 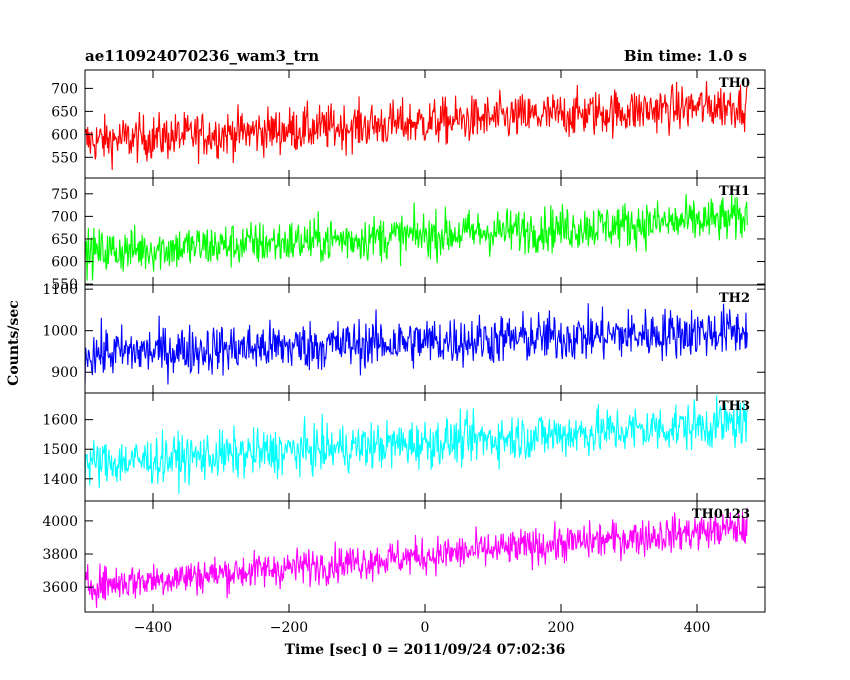 What do you see at coordinates (416, 126) in the screenshot?
I see `series-line-th0` at bounding box center [416, 126].